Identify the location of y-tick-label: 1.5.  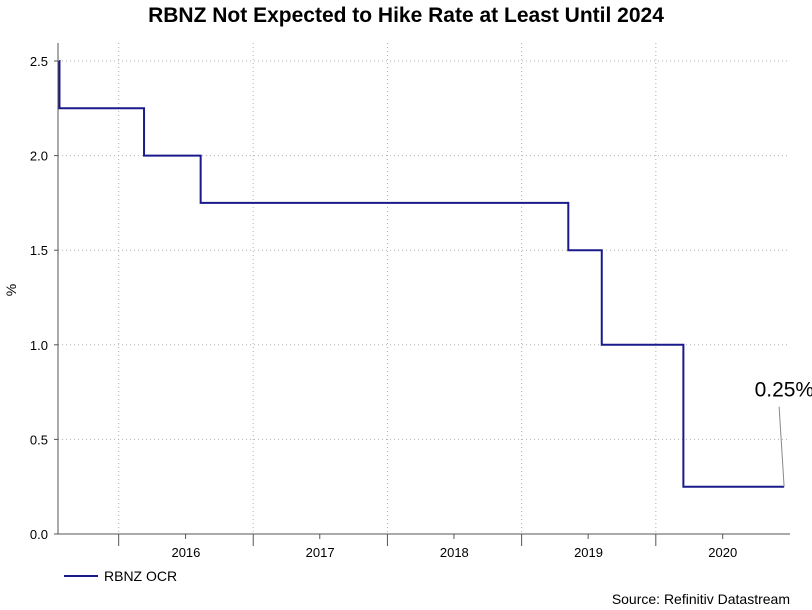
(39, 250).